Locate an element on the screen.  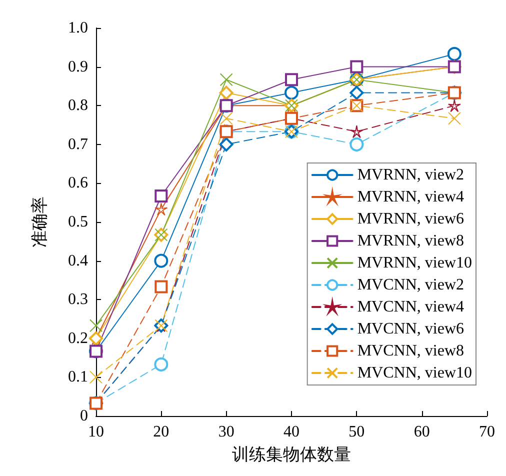
x-tick-label: 70 is located at coordinates (487, 432).